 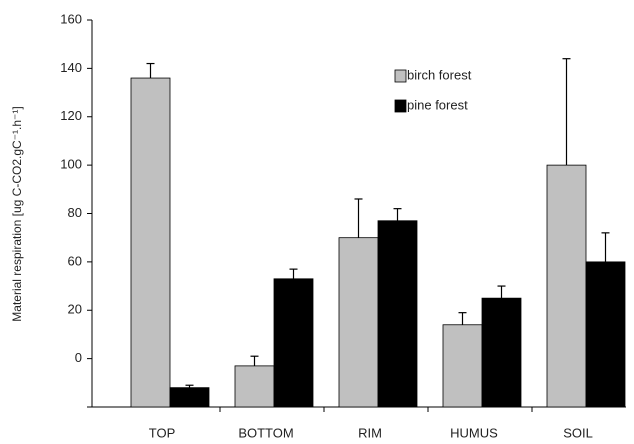 I want to click on x-tick-label: HUMUS, so click(x=474, y=432).